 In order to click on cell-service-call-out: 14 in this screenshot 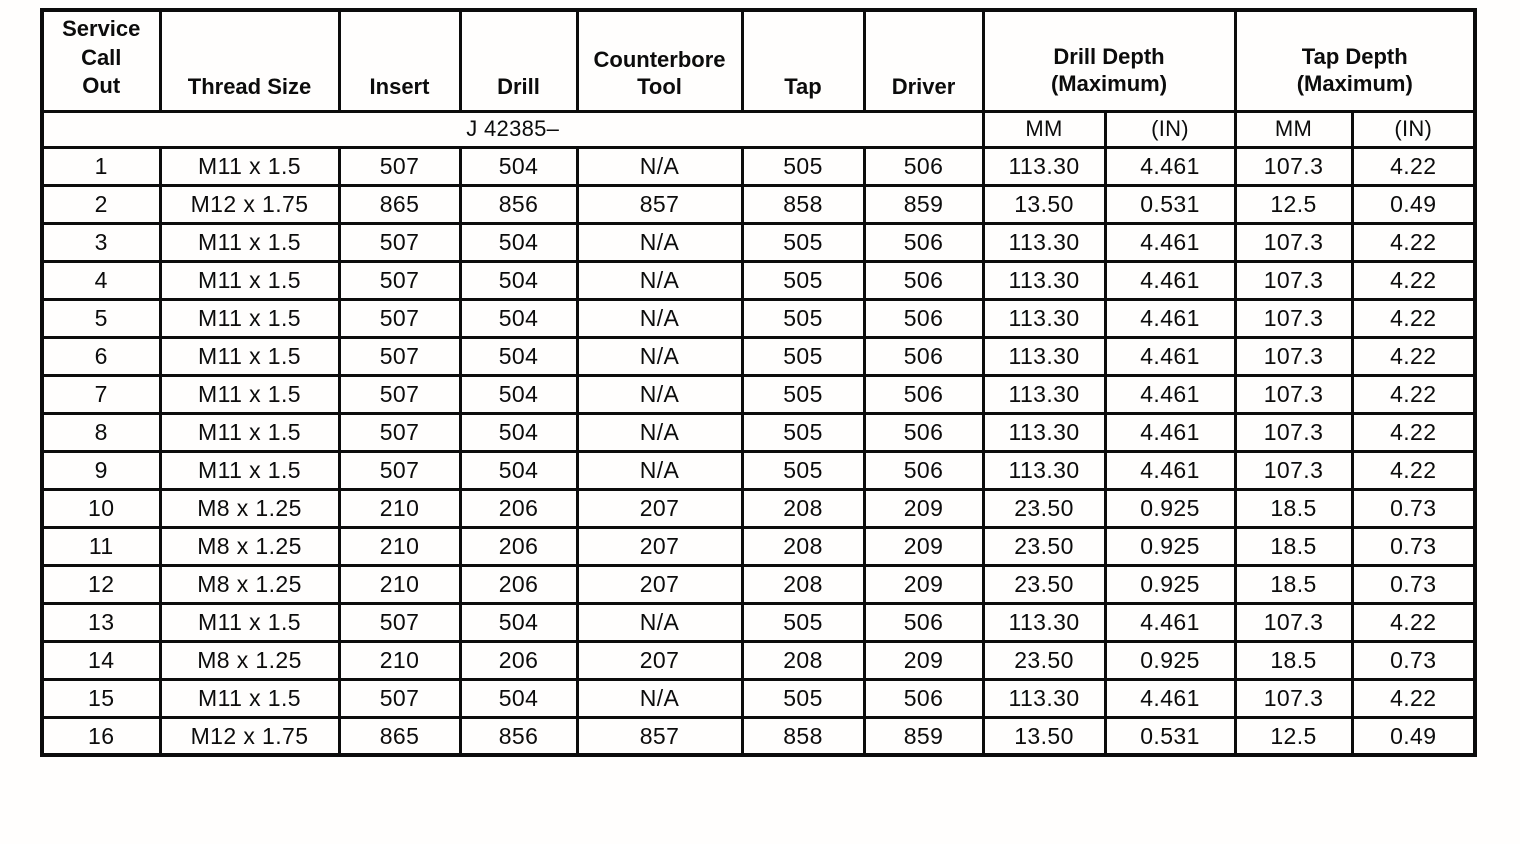, I will do `click(101, 660)`.